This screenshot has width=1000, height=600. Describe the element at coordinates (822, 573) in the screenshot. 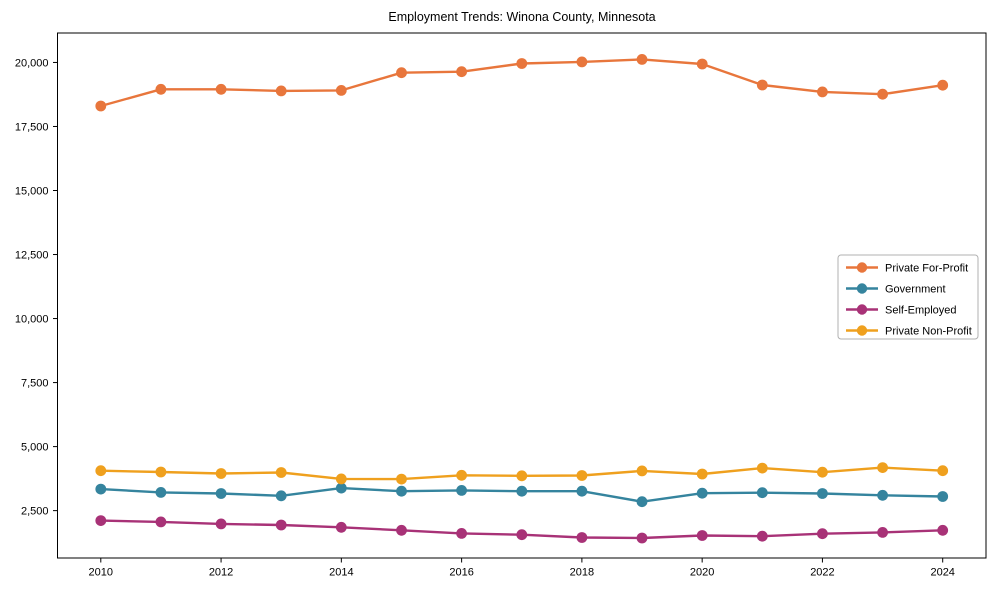

I see `x-tick-label: 2022` at that location.